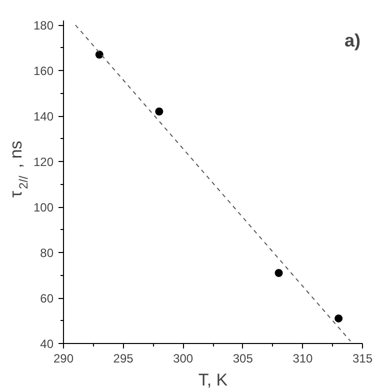  Describe the element at coordinates (123, 359) in the screenshot. I see `x-tick-label: 295` at that location.